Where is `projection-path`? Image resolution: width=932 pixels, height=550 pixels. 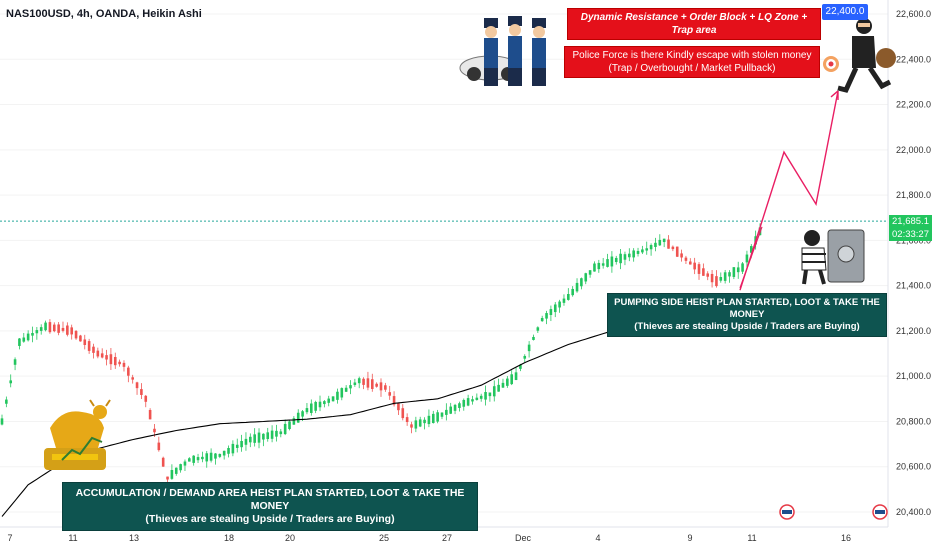
projection-path is located at coordinates (789, 190).